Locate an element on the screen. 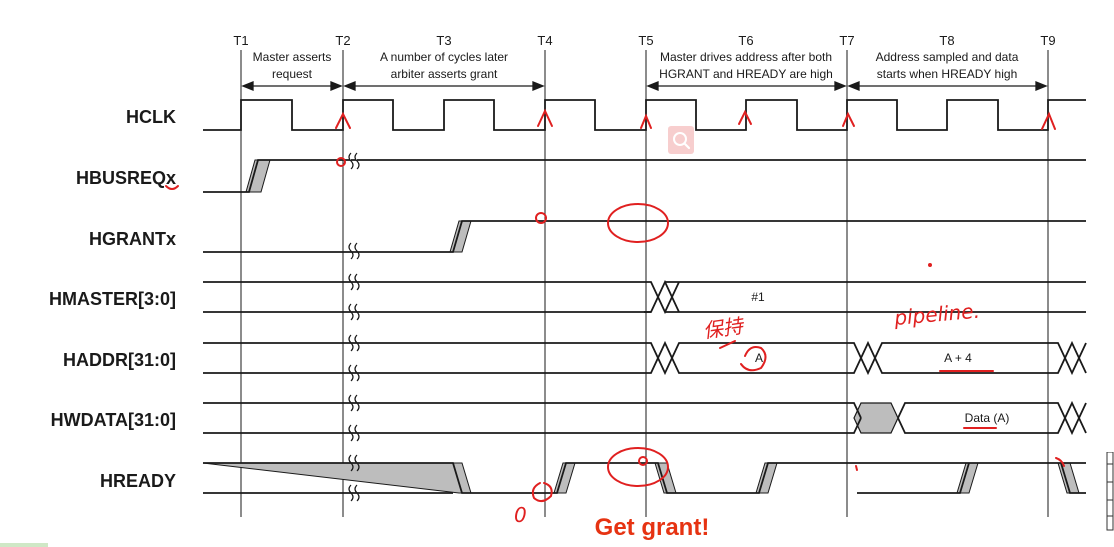 Image resolution: width=1114 pixels, height=547 pixels. phase-arrows is located at coordinates (644, 86).